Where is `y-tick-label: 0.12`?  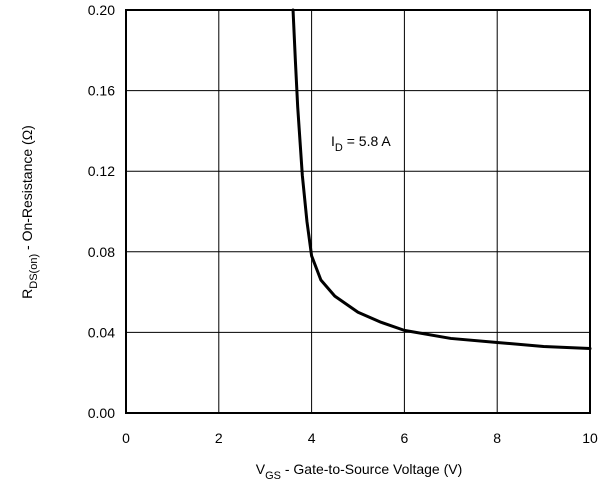
y-tick-label: 0.12 is located at coordinates (101, 171).